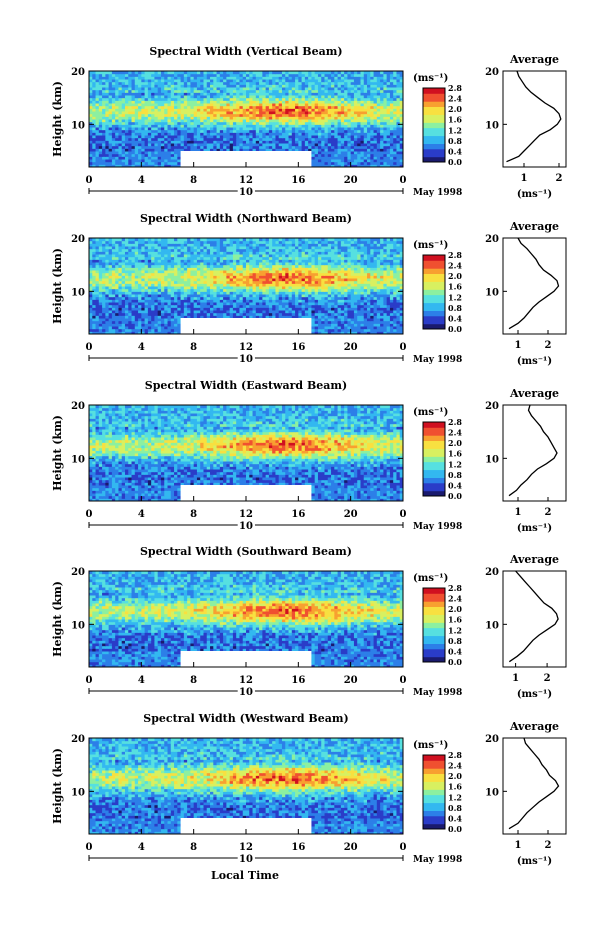  I want to click on profile-y-tick-label: 20, so click(492, 739).